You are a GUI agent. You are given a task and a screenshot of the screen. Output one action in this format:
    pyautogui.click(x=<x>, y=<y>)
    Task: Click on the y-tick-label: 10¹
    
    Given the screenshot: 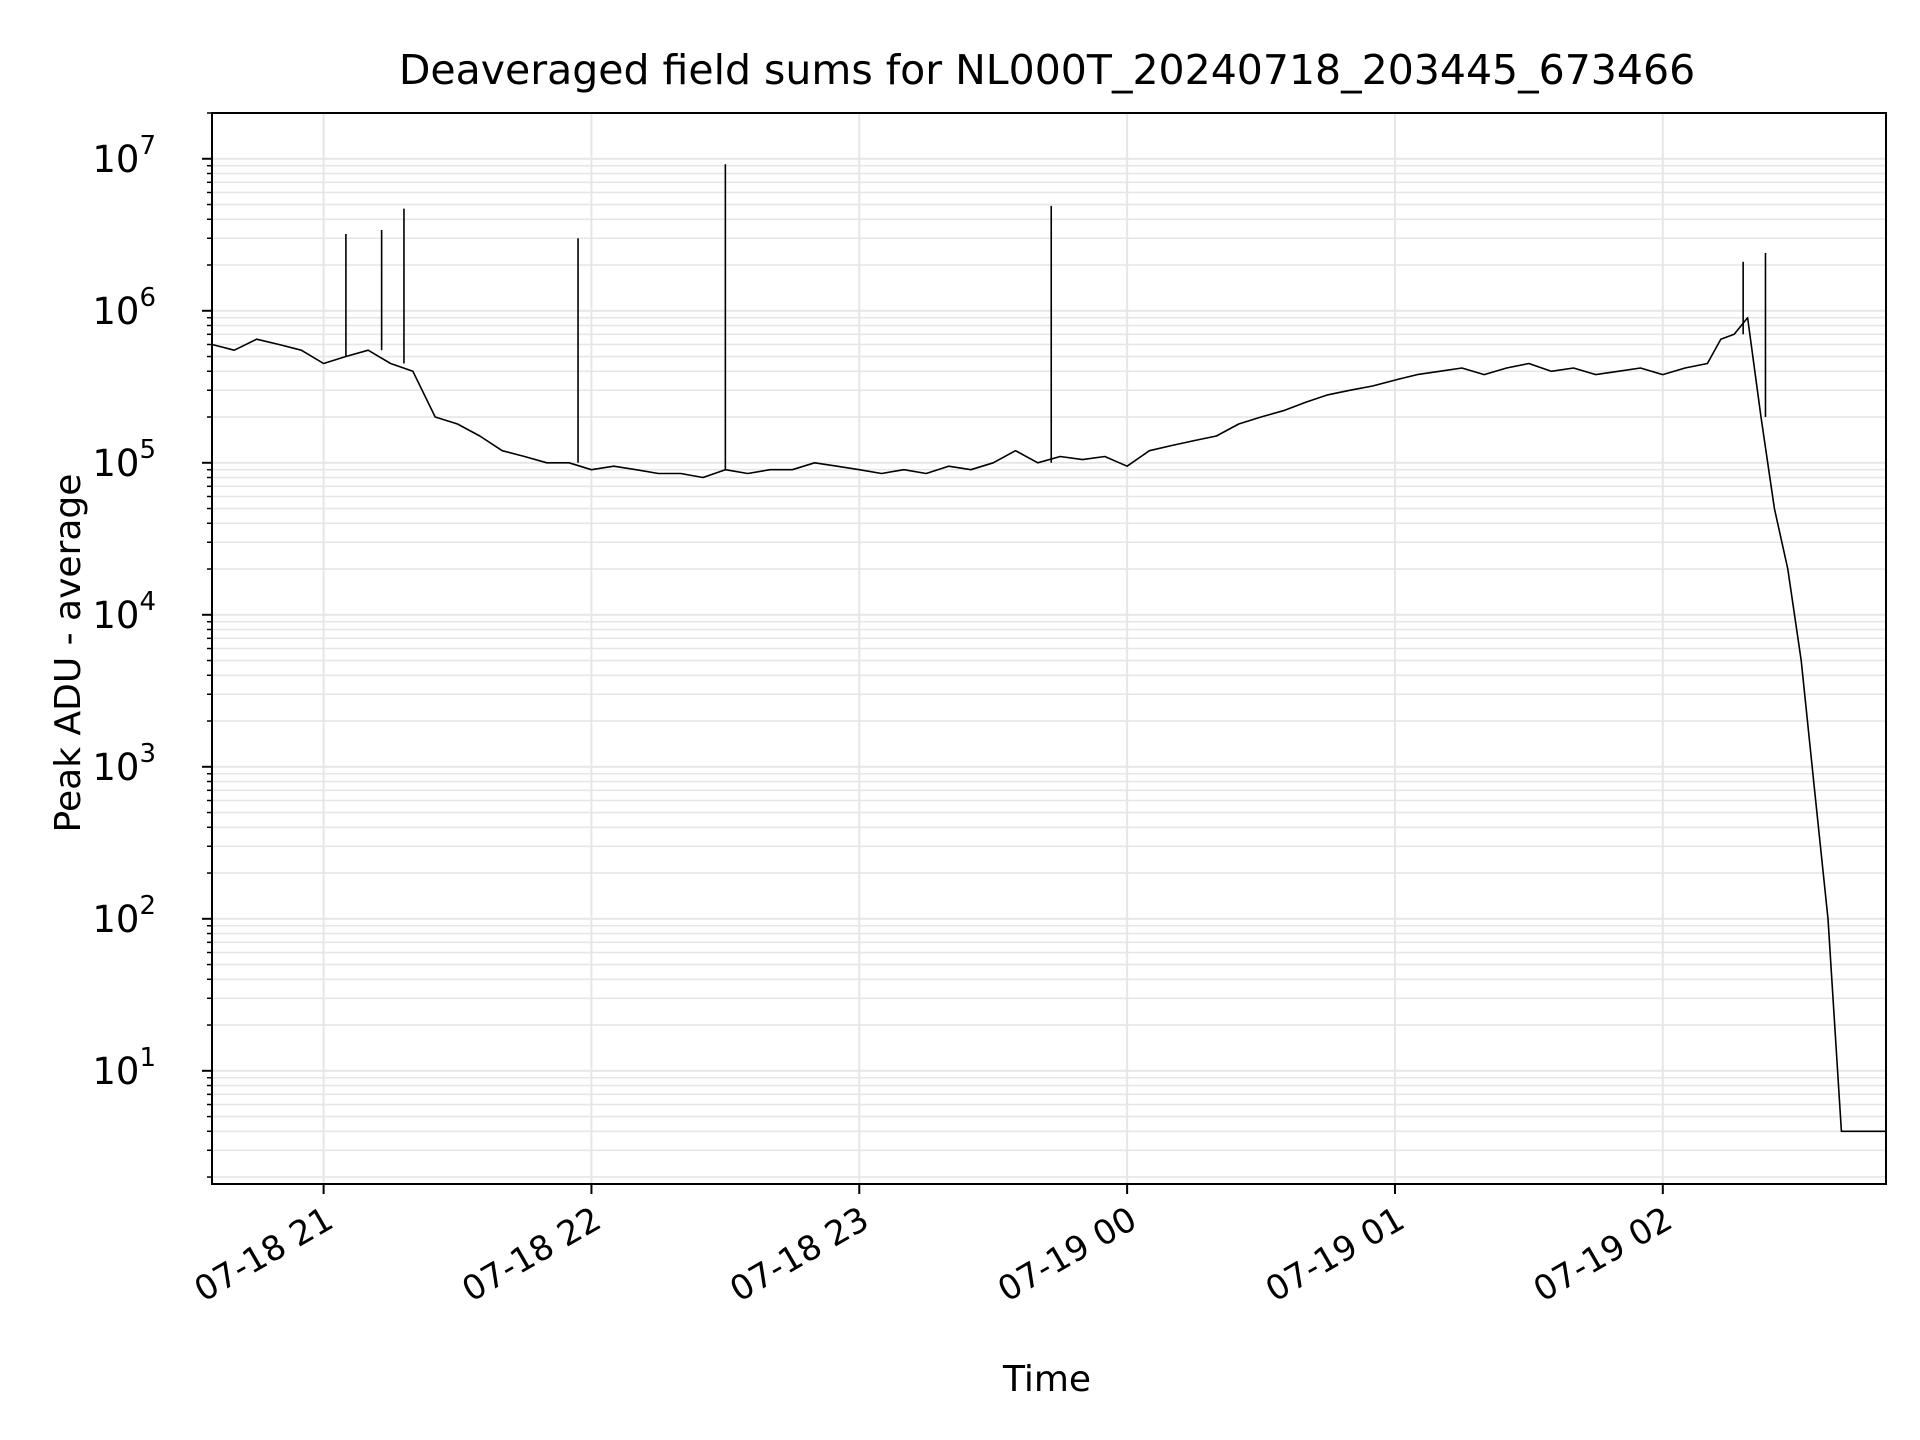 What is the action you would take?
    pyautogui.click(x=124, y=1068)
    